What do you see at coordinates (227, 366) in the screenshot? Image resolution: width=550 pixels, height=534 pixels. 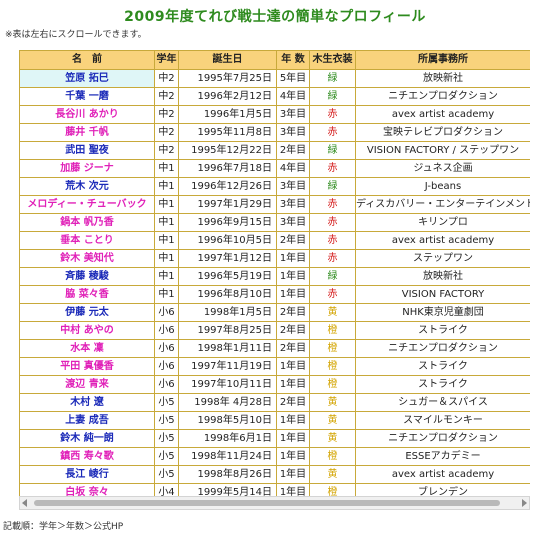 I see `cell-birthday: 1997年11月19日` at bounding box center [227, 366].